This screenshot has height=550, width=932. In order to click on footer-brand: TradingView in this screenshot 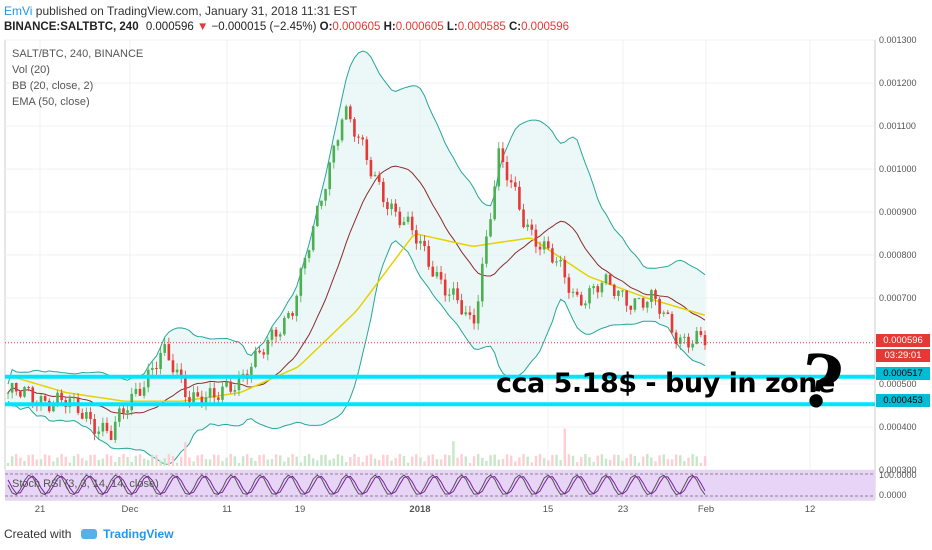, I will do `click(138, 534)`.